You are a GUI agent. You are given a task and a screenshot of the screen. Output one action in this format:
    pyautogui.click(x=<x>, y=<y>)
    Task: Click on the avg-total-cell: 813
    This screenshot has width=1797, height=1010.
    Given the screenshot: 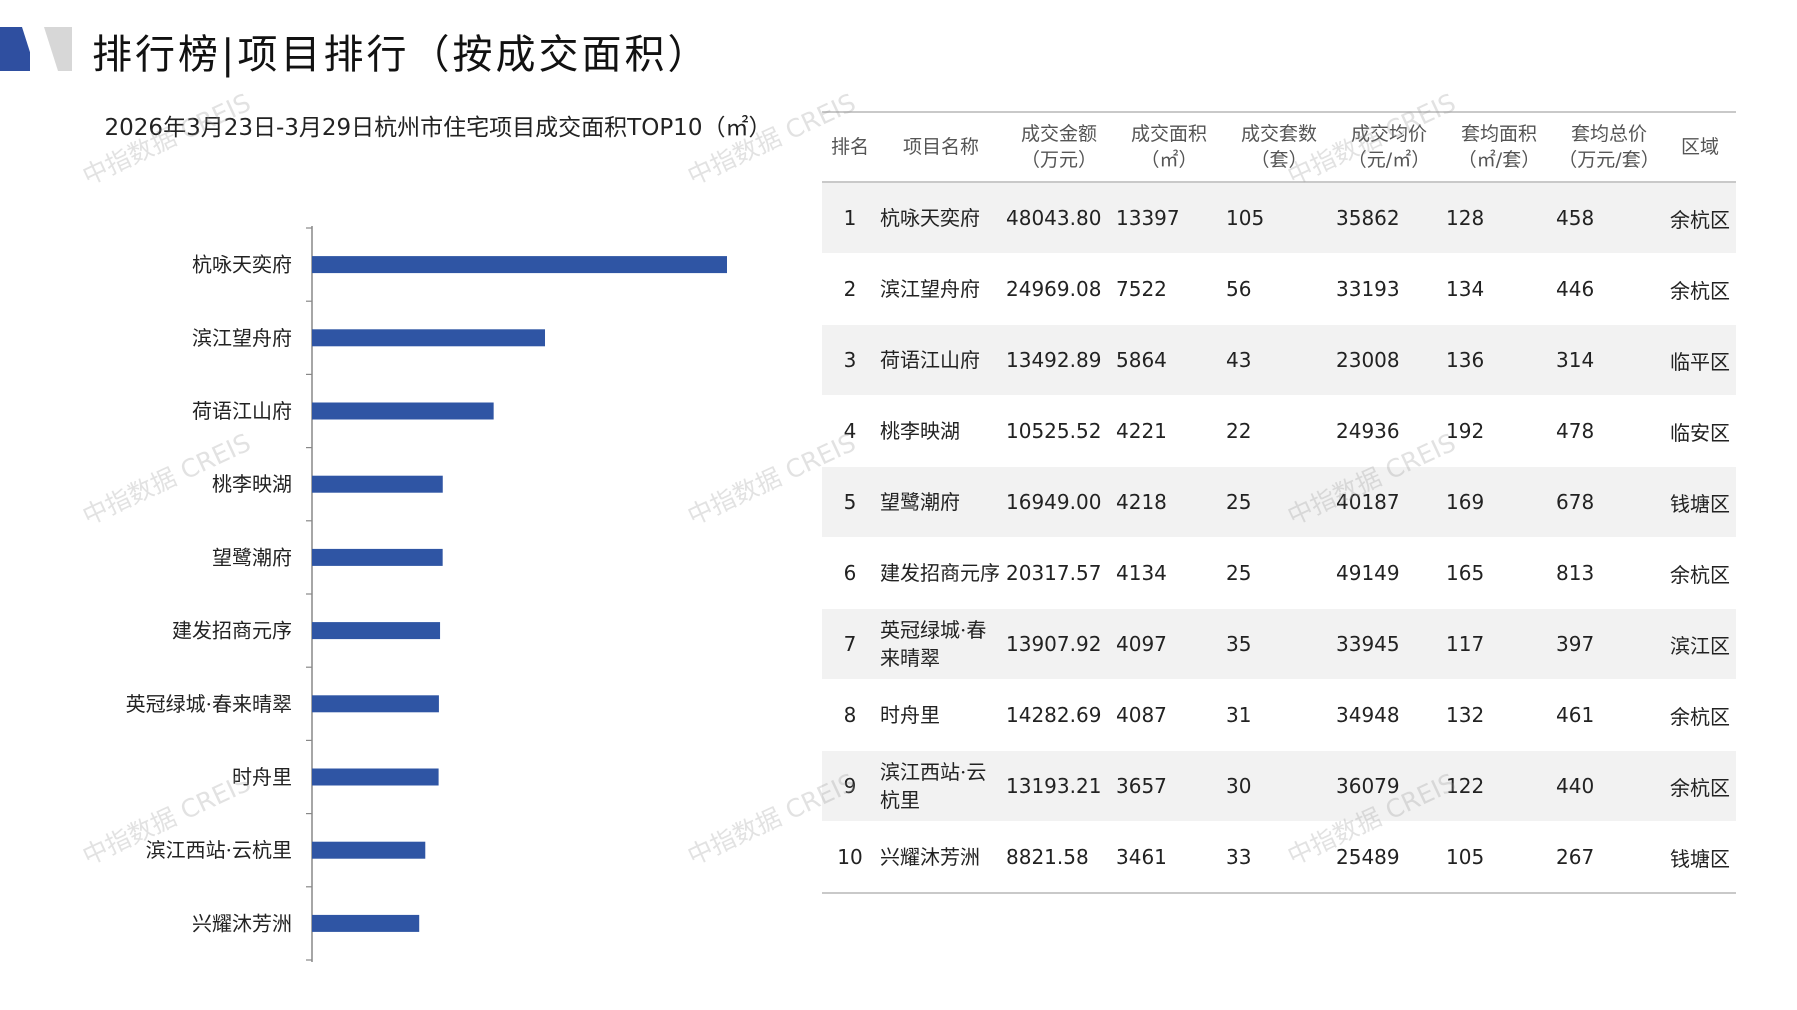 What is the action you would take?
    pyautogui.click(x=1609, y=573)
    